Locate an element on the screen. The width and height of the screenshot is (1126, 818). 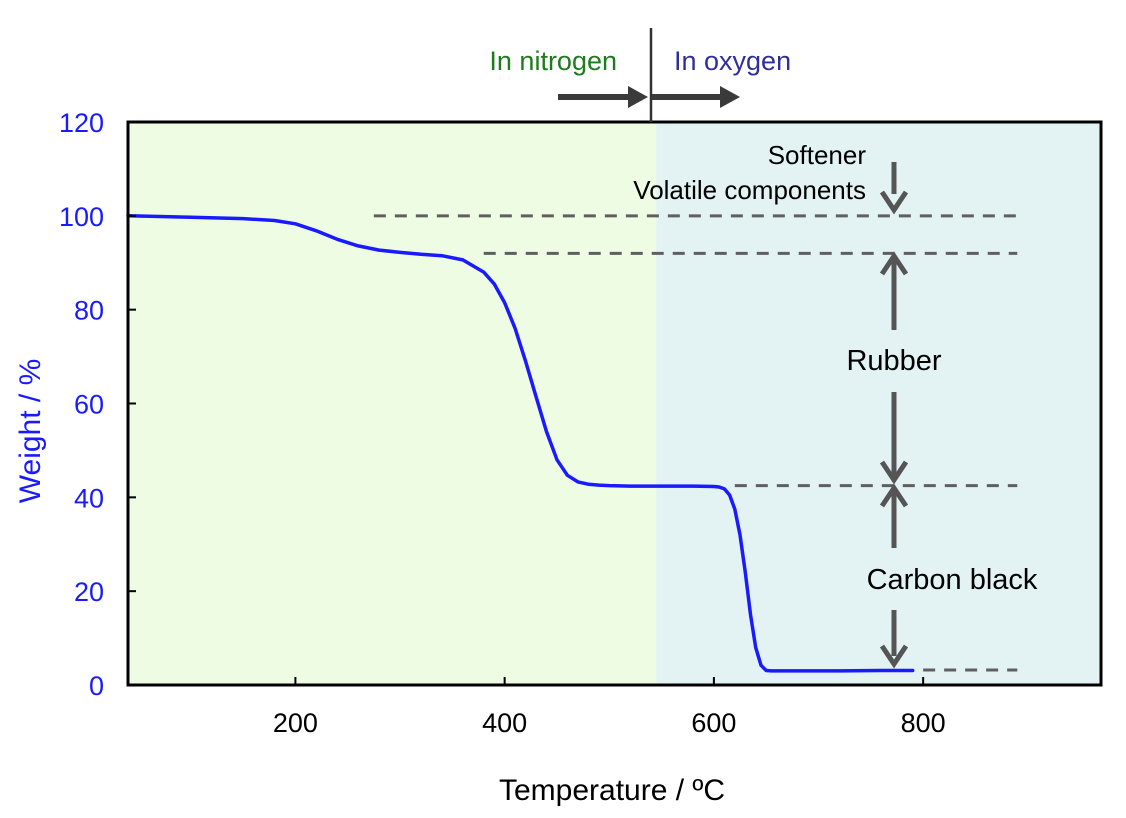
y-tick-label: 80 is located at coordinates (89, 311).